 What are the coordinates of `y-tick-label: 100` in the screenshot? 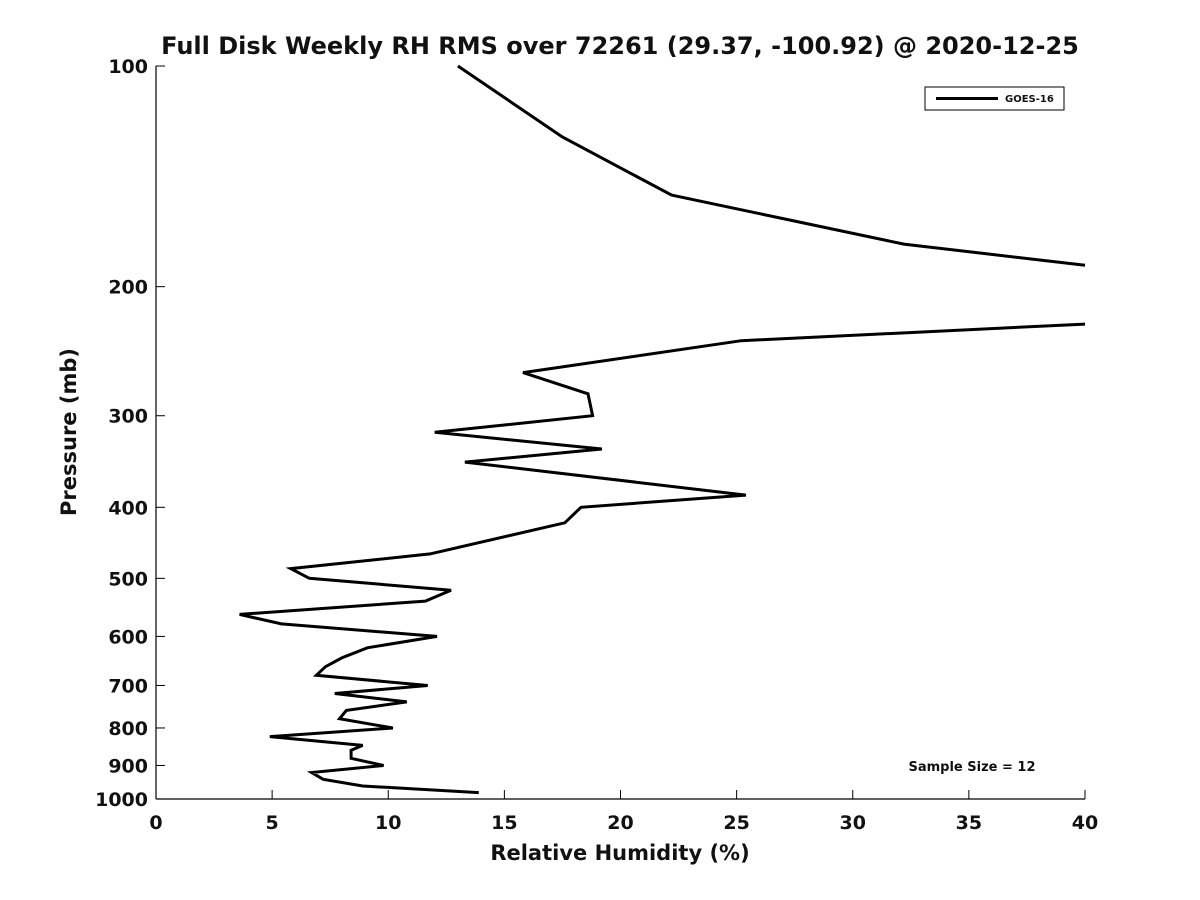 It's located at (128, 67).